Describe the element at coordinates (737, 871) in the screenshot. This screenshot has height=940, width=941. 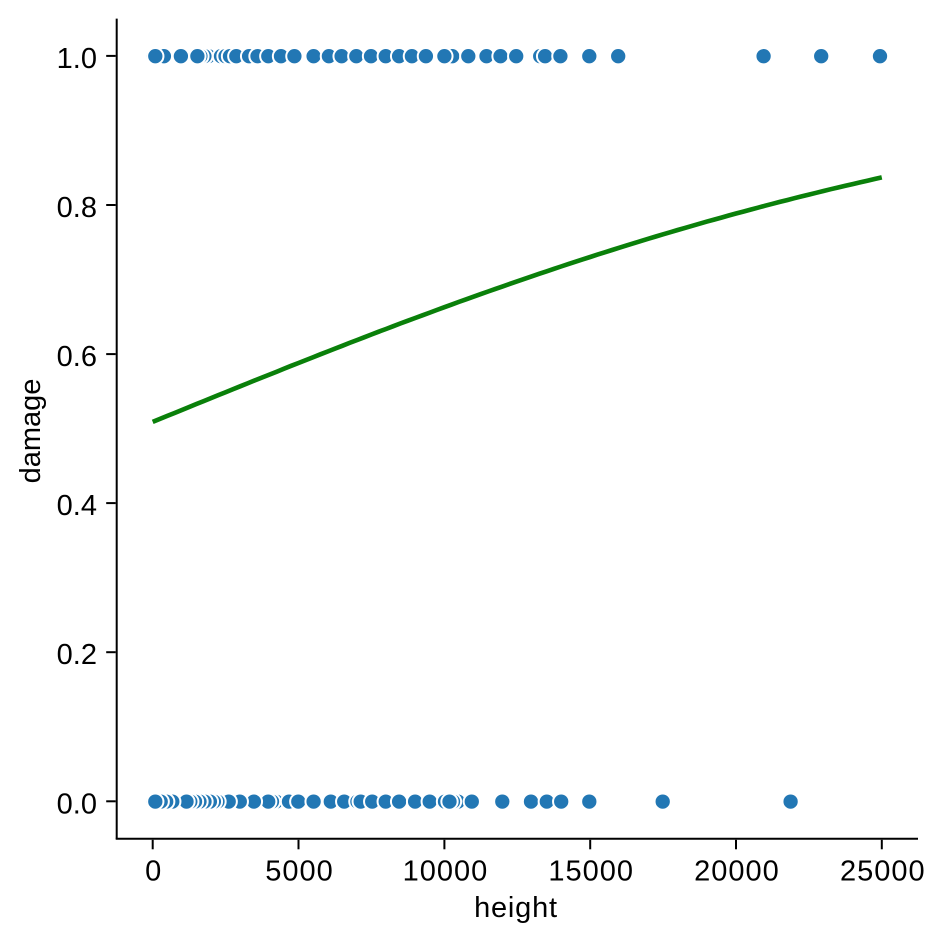
I see `svg-text: 20000` at that location.